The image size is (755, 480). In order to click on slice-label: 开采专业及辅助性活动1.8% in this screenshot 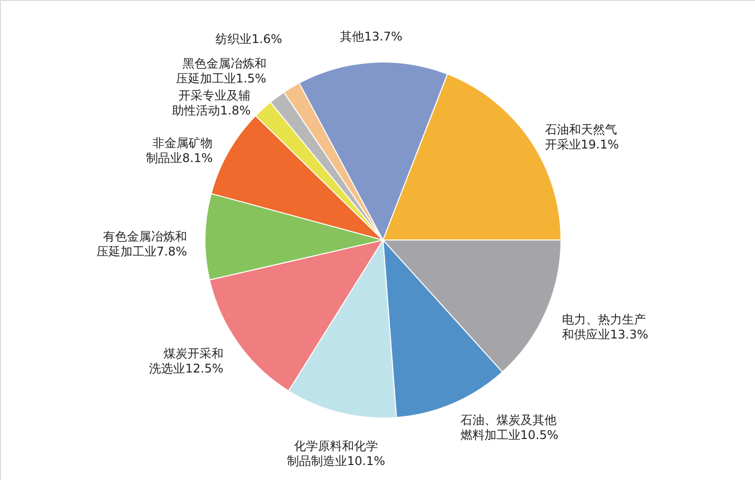, I will do `click(211, 103)`.